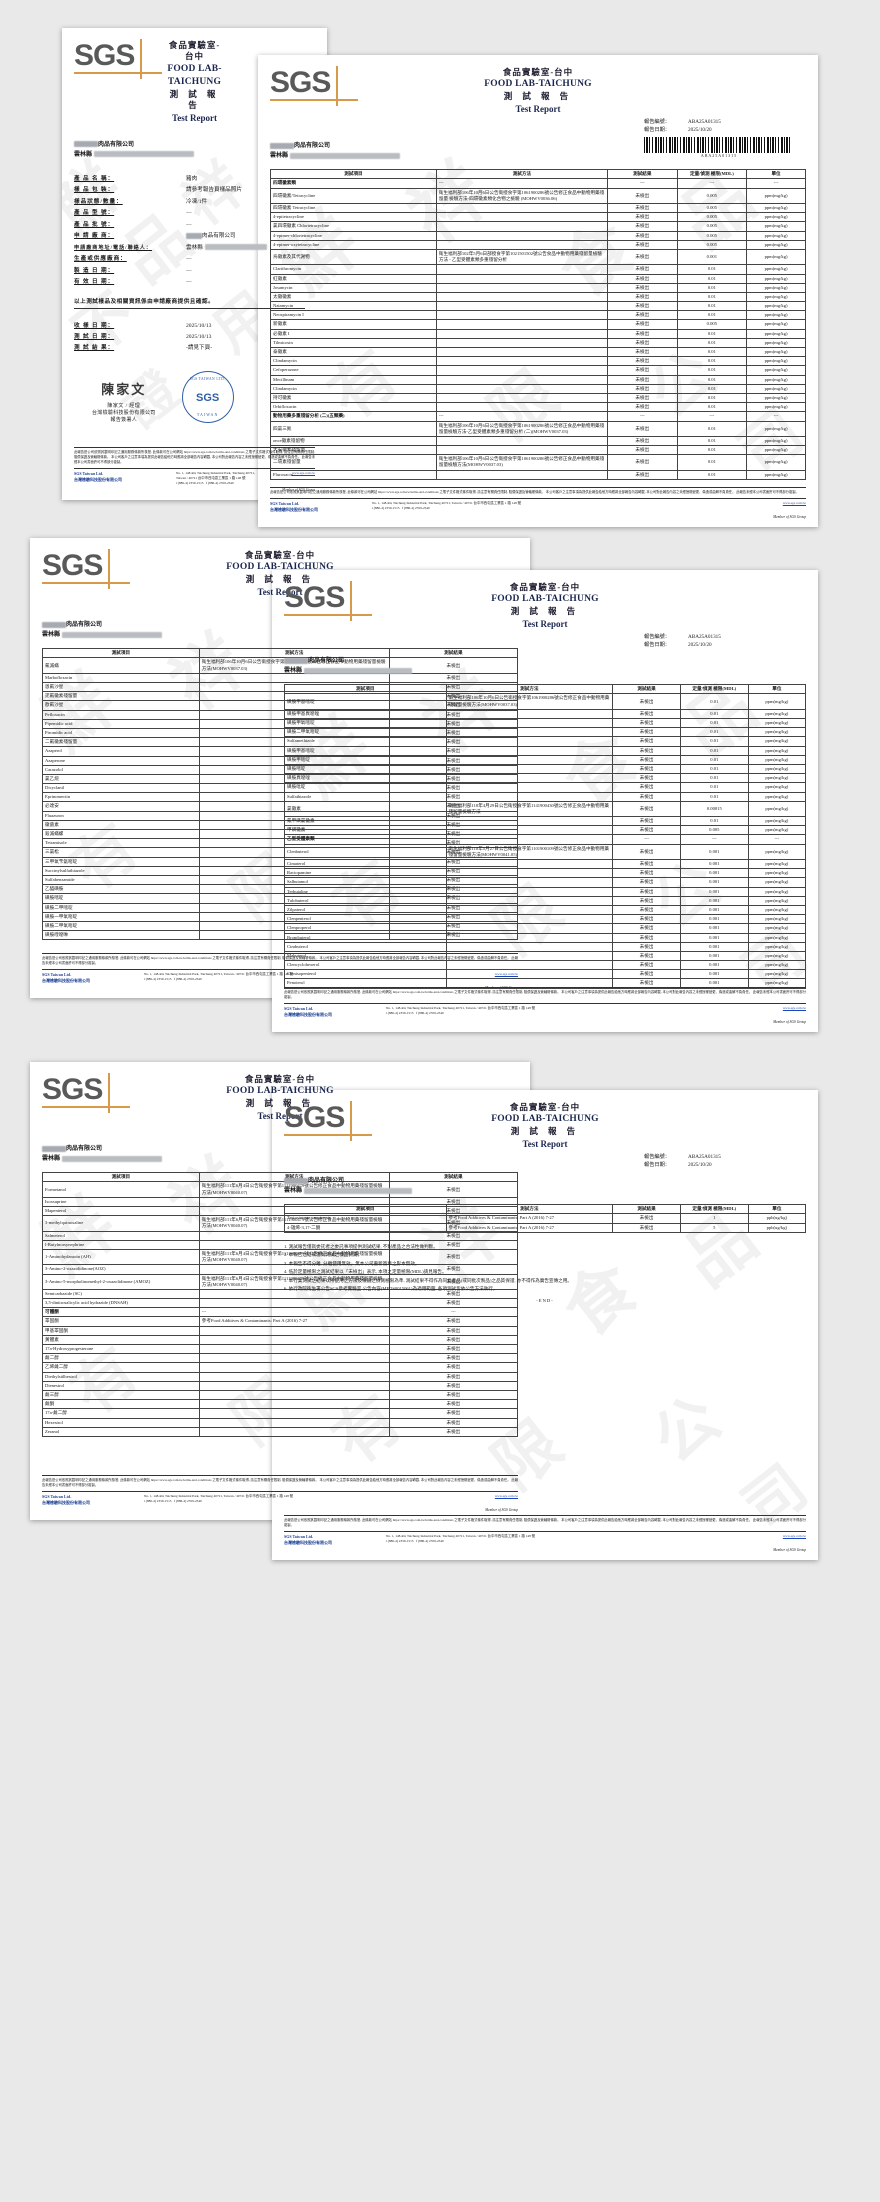  I want to click on cell-item: Clenisopenterol, so click(365, 974).